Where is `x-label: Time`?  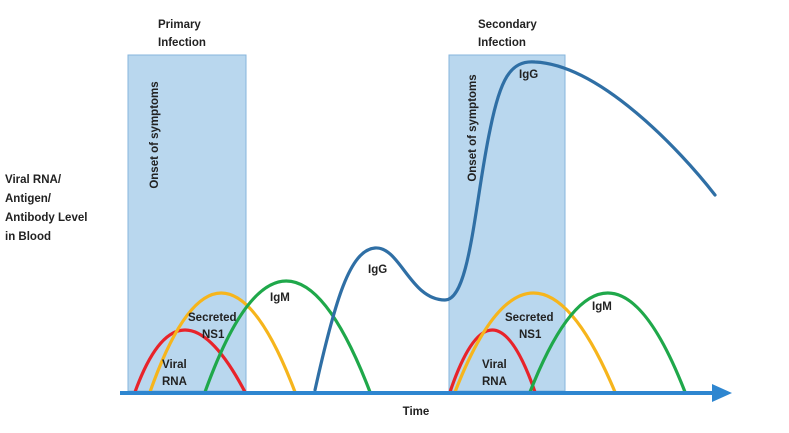
x-label: Time is located at coordinates (416, 412).